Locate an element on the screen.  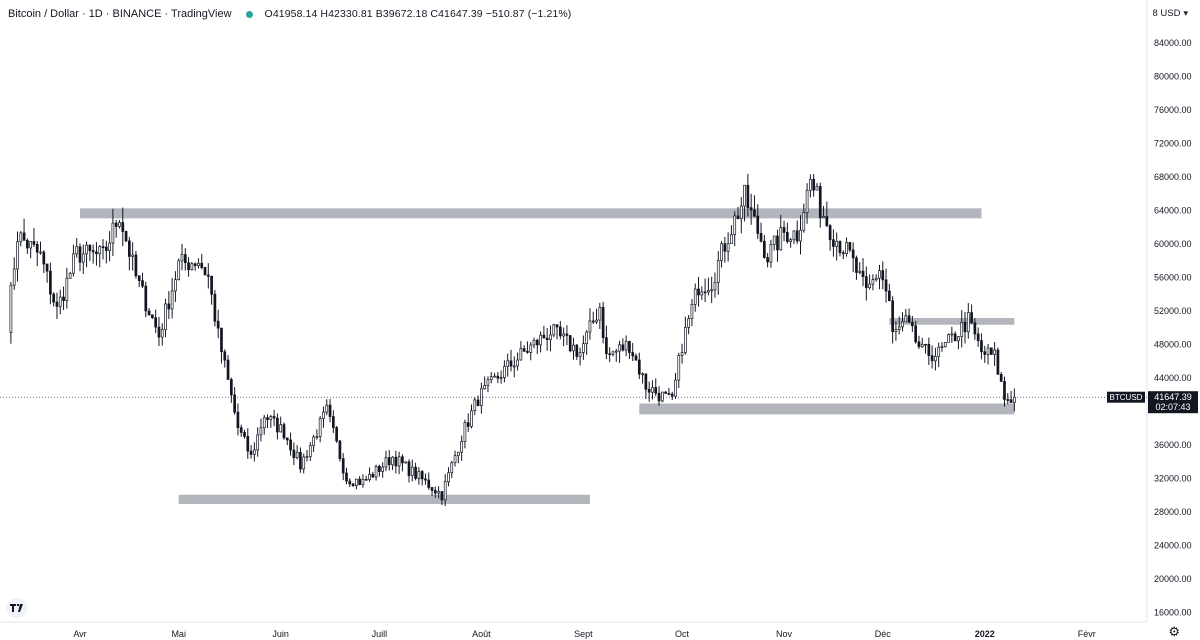
tradingview-logo-icon is located at coordinates (17, 608).